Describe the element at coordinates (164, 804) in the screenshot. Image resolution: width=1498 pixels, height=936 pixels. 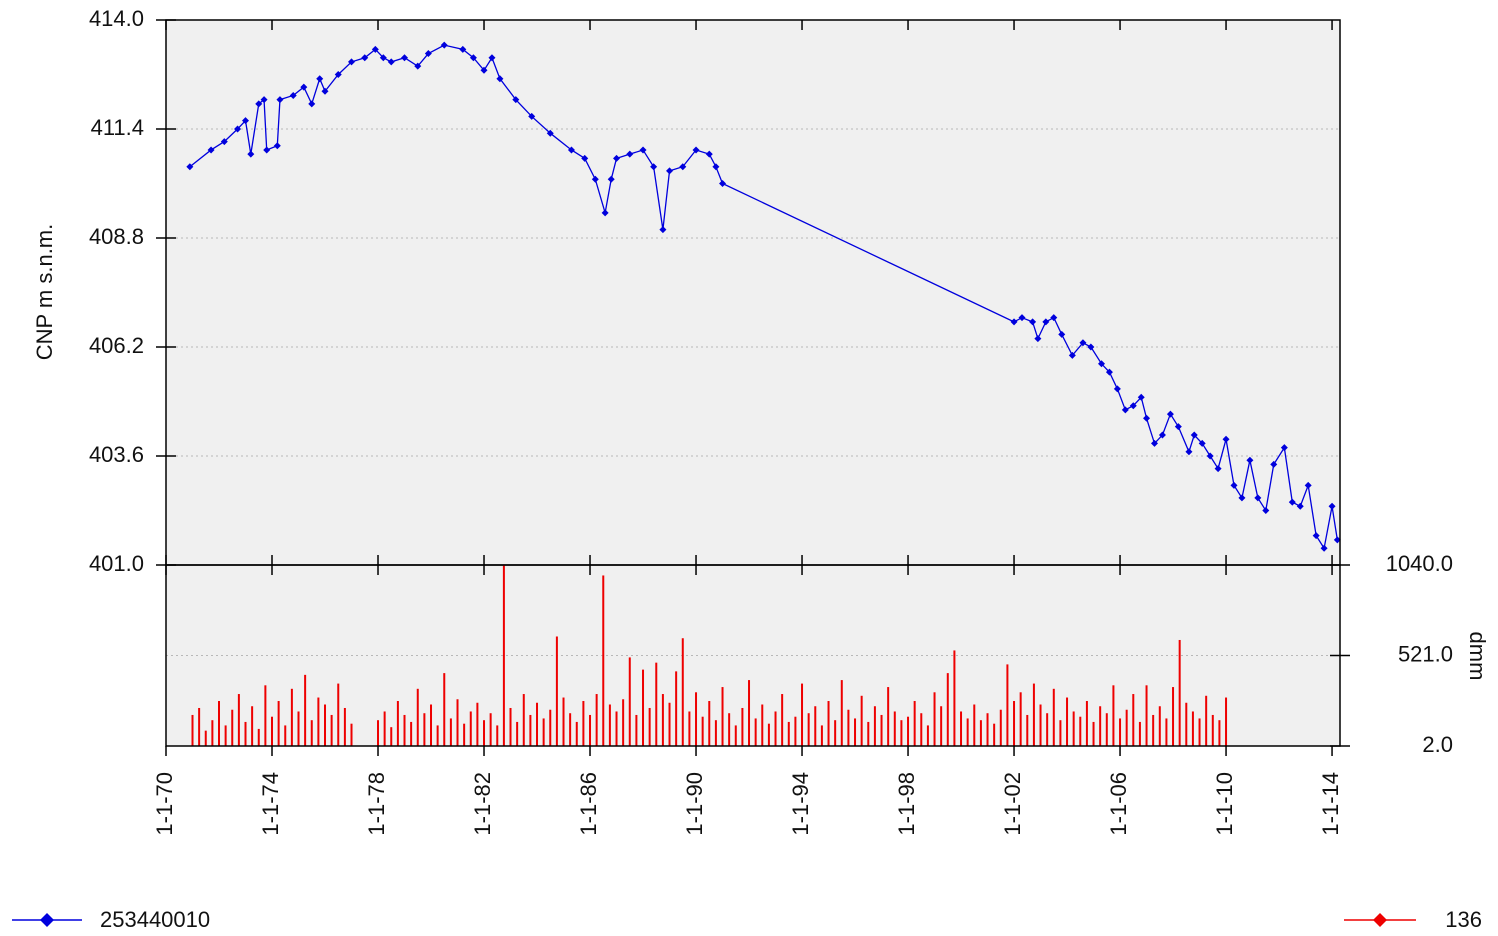
I see `x-tick-label: 1-1-70` at that location.